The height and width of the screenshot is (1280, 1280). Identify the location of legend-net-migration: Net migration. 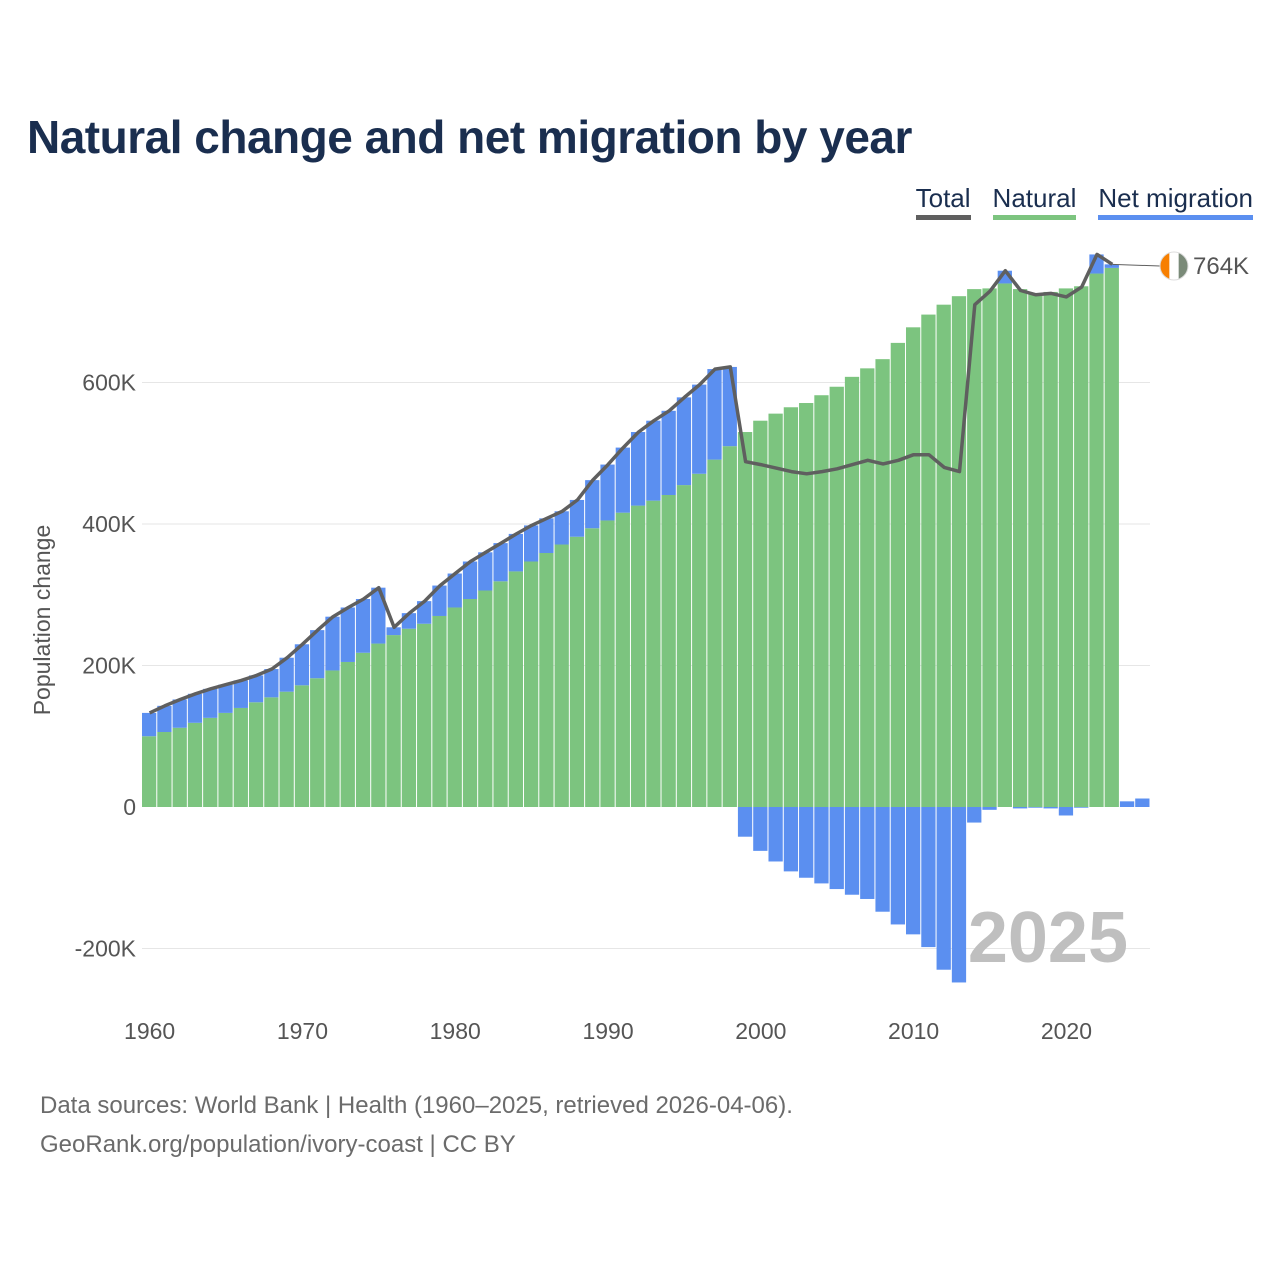
(1175, 201).